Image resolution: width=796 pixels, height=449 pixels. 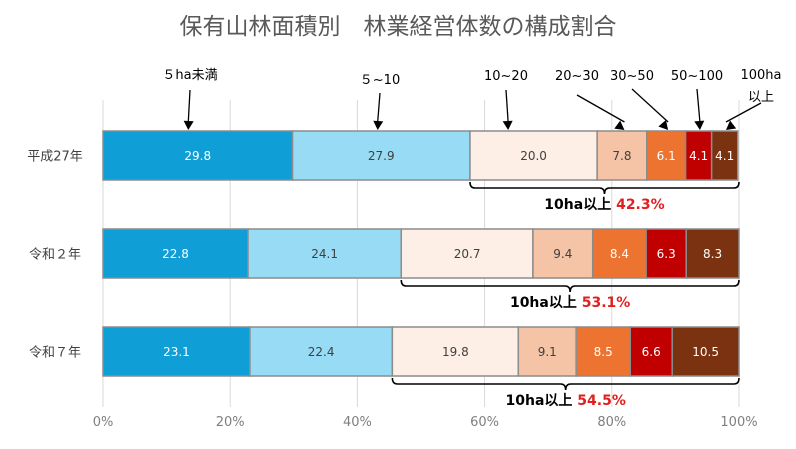 What do you see at coordinates (381, 156) in the screenshot?
I see `data-label: 27.9` at bounding box center [381, 156].